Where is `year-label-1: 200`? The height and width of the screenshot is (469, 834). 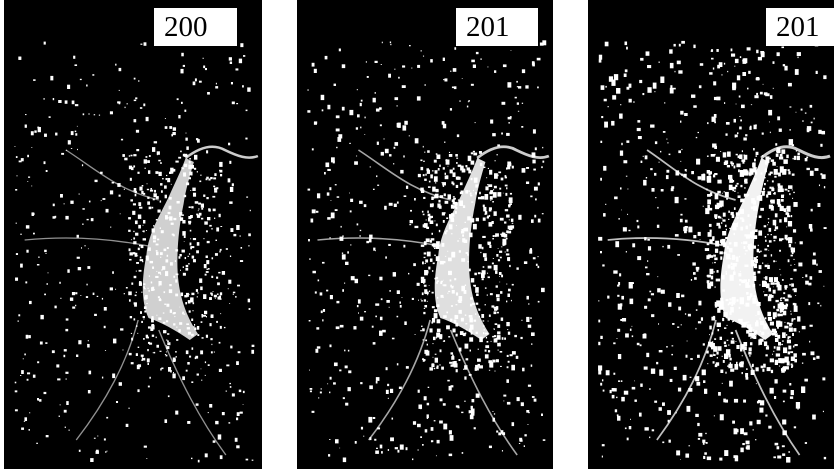
year-label-1: 200 is located at coordinates (195, 27).